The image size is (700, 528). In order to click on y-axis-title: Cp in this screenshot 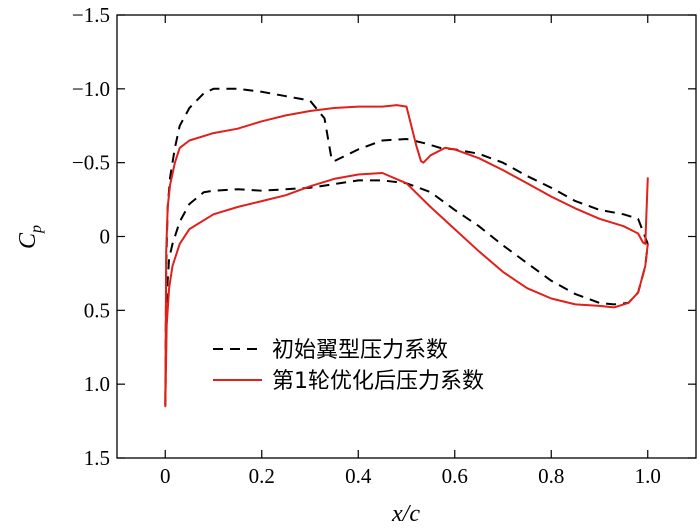, I will do `click(30, 237)`.